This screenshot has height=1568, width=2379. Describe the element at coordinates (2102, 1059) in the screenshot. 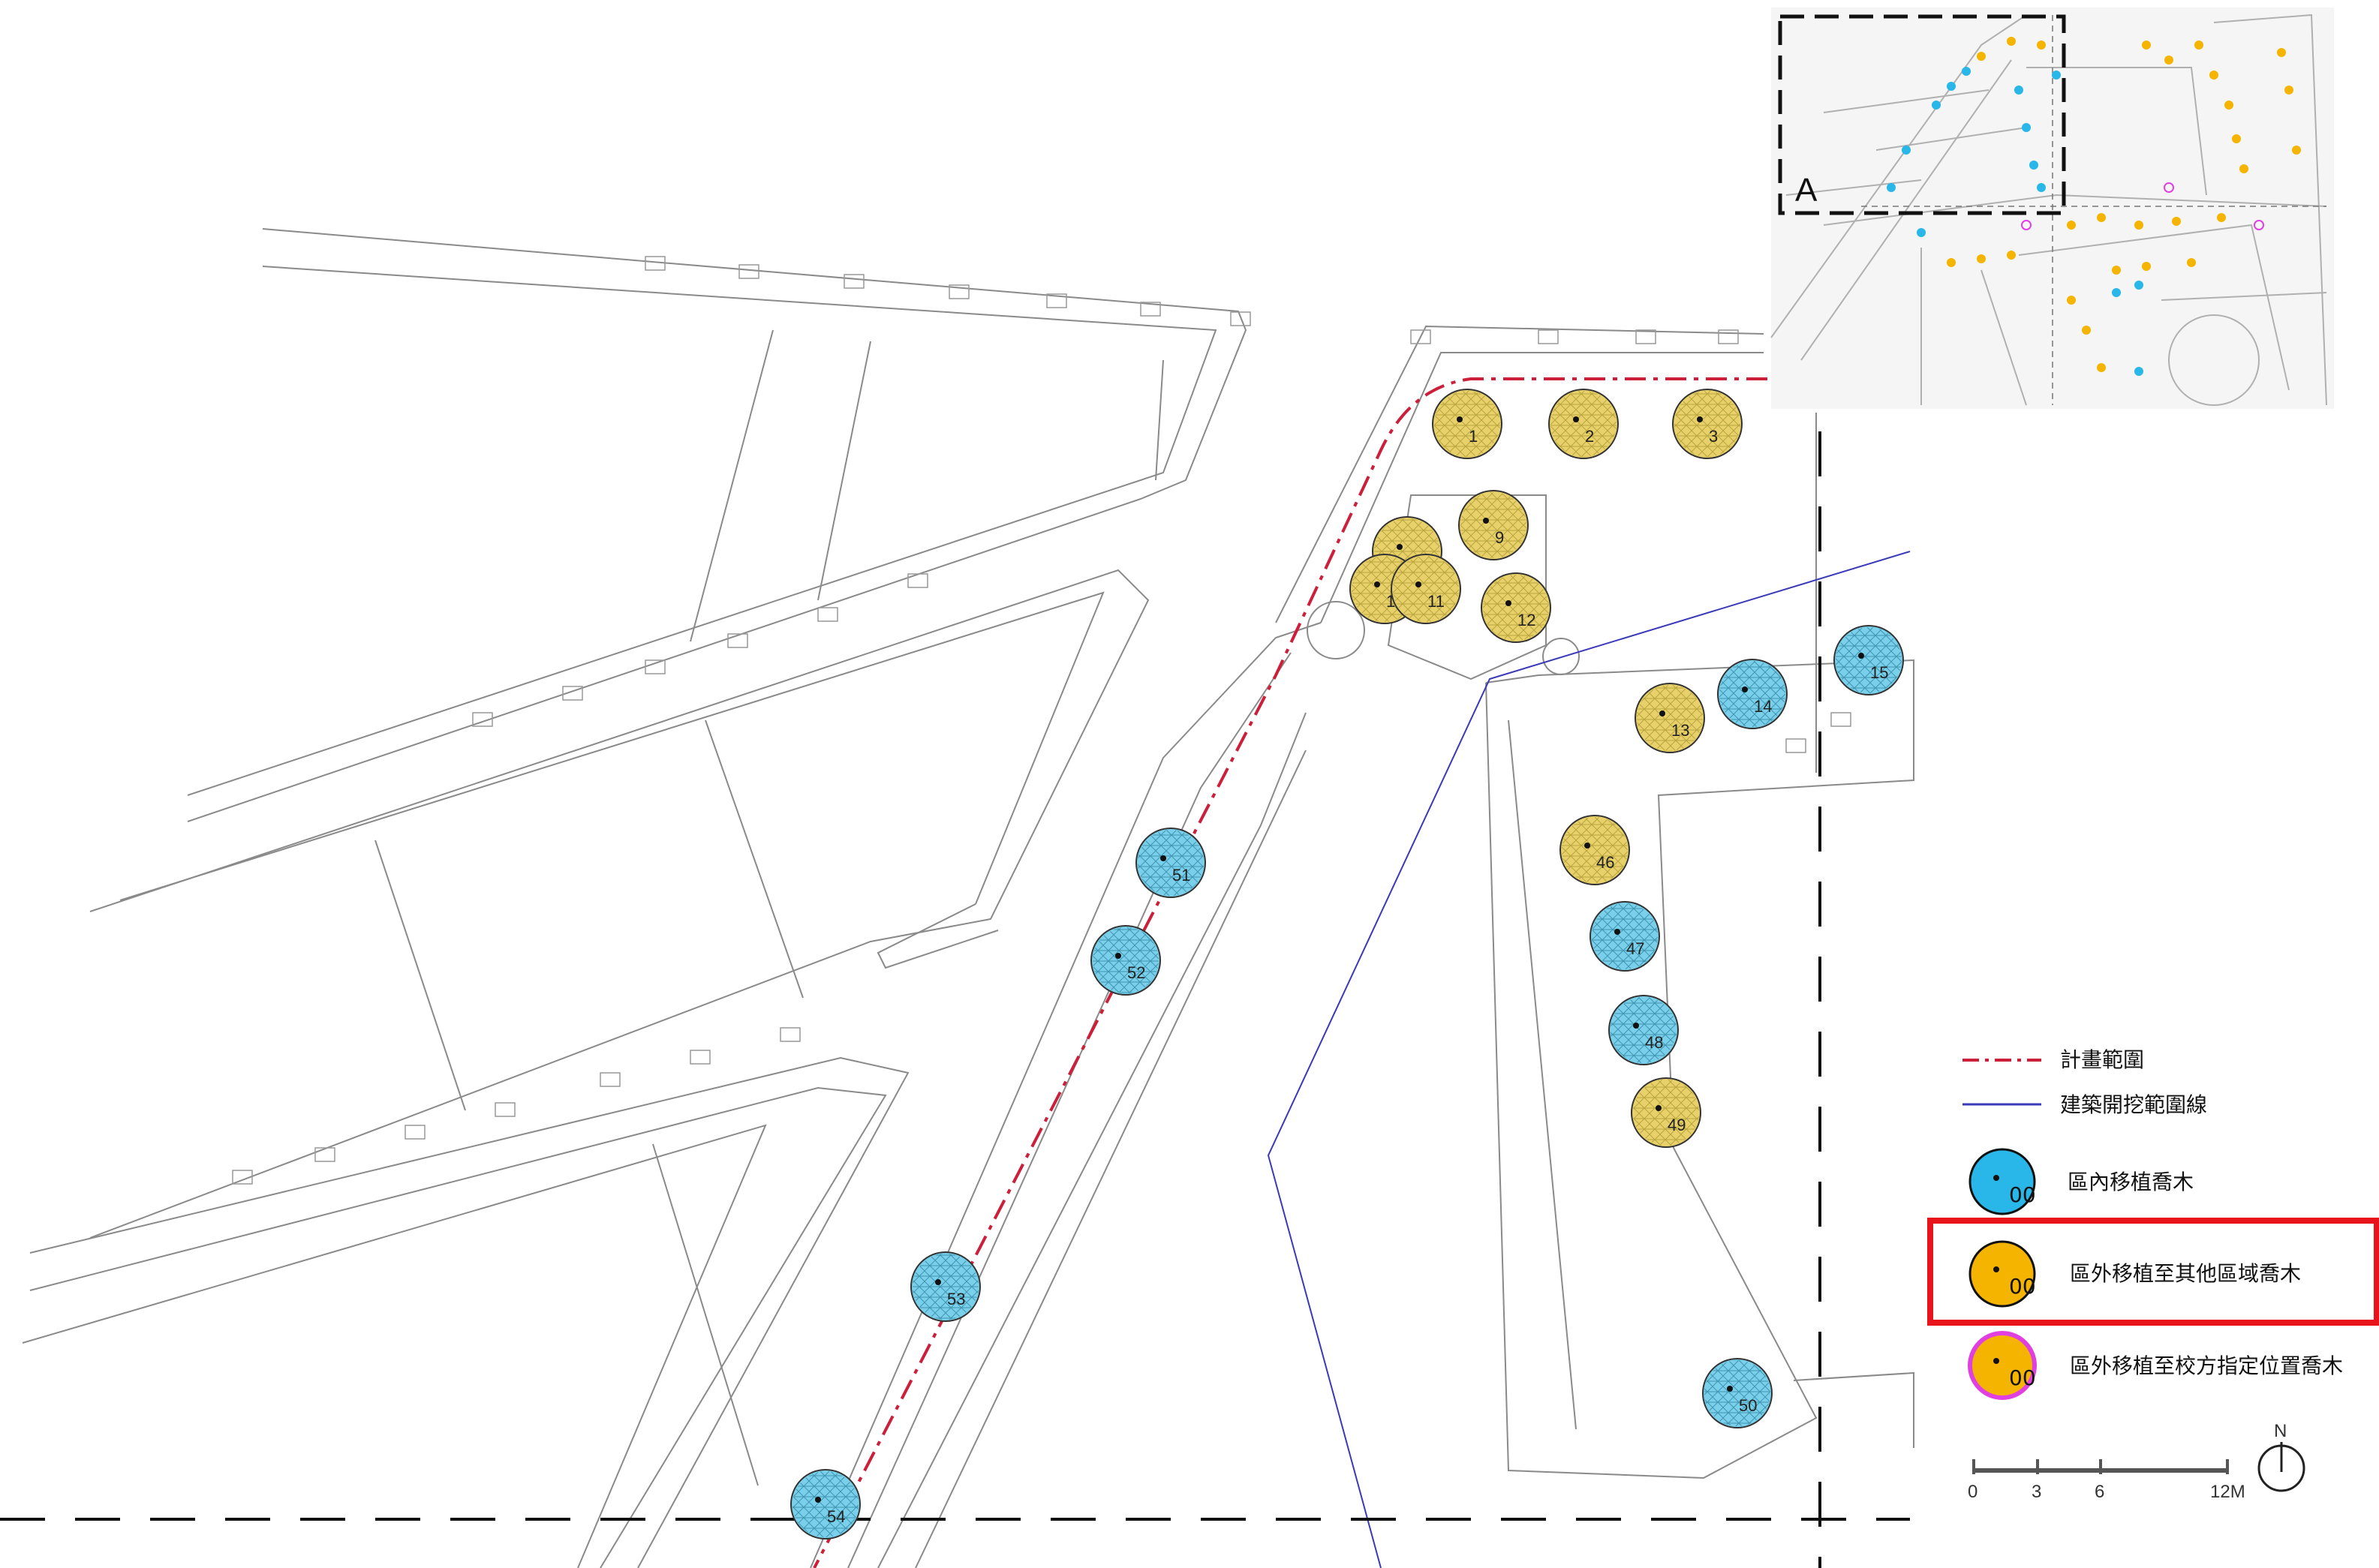

I see `legend-plan-boundary-label: 計畫範圍` at that location.